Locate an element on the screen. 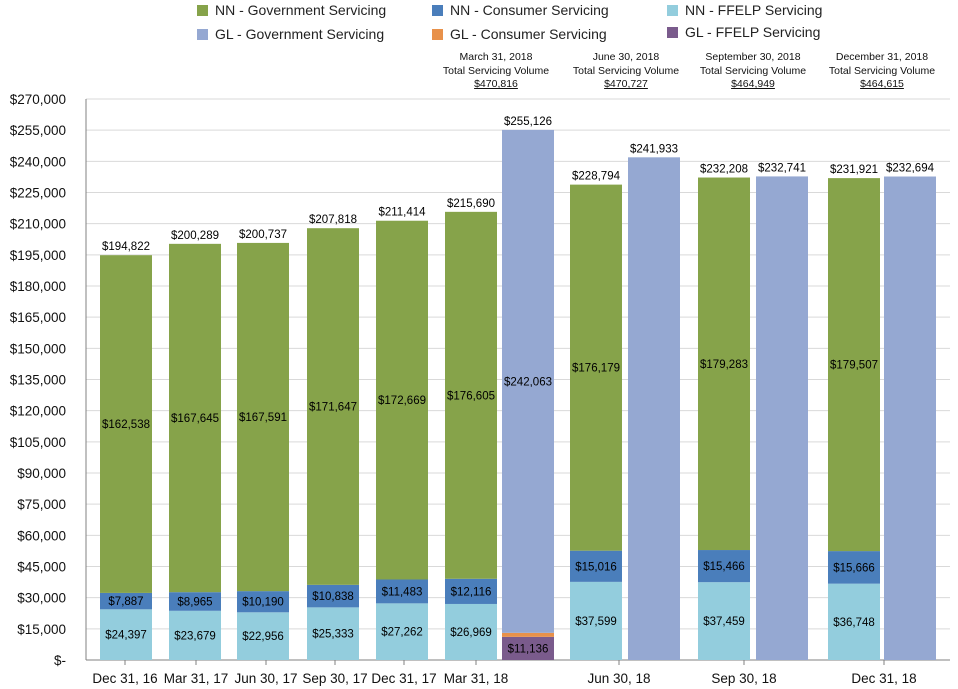 Image resolution: width=958 pixels, height=689 pixels. data-label-nn-government-servicing: $179,283 is located at coordinates (724, 365).